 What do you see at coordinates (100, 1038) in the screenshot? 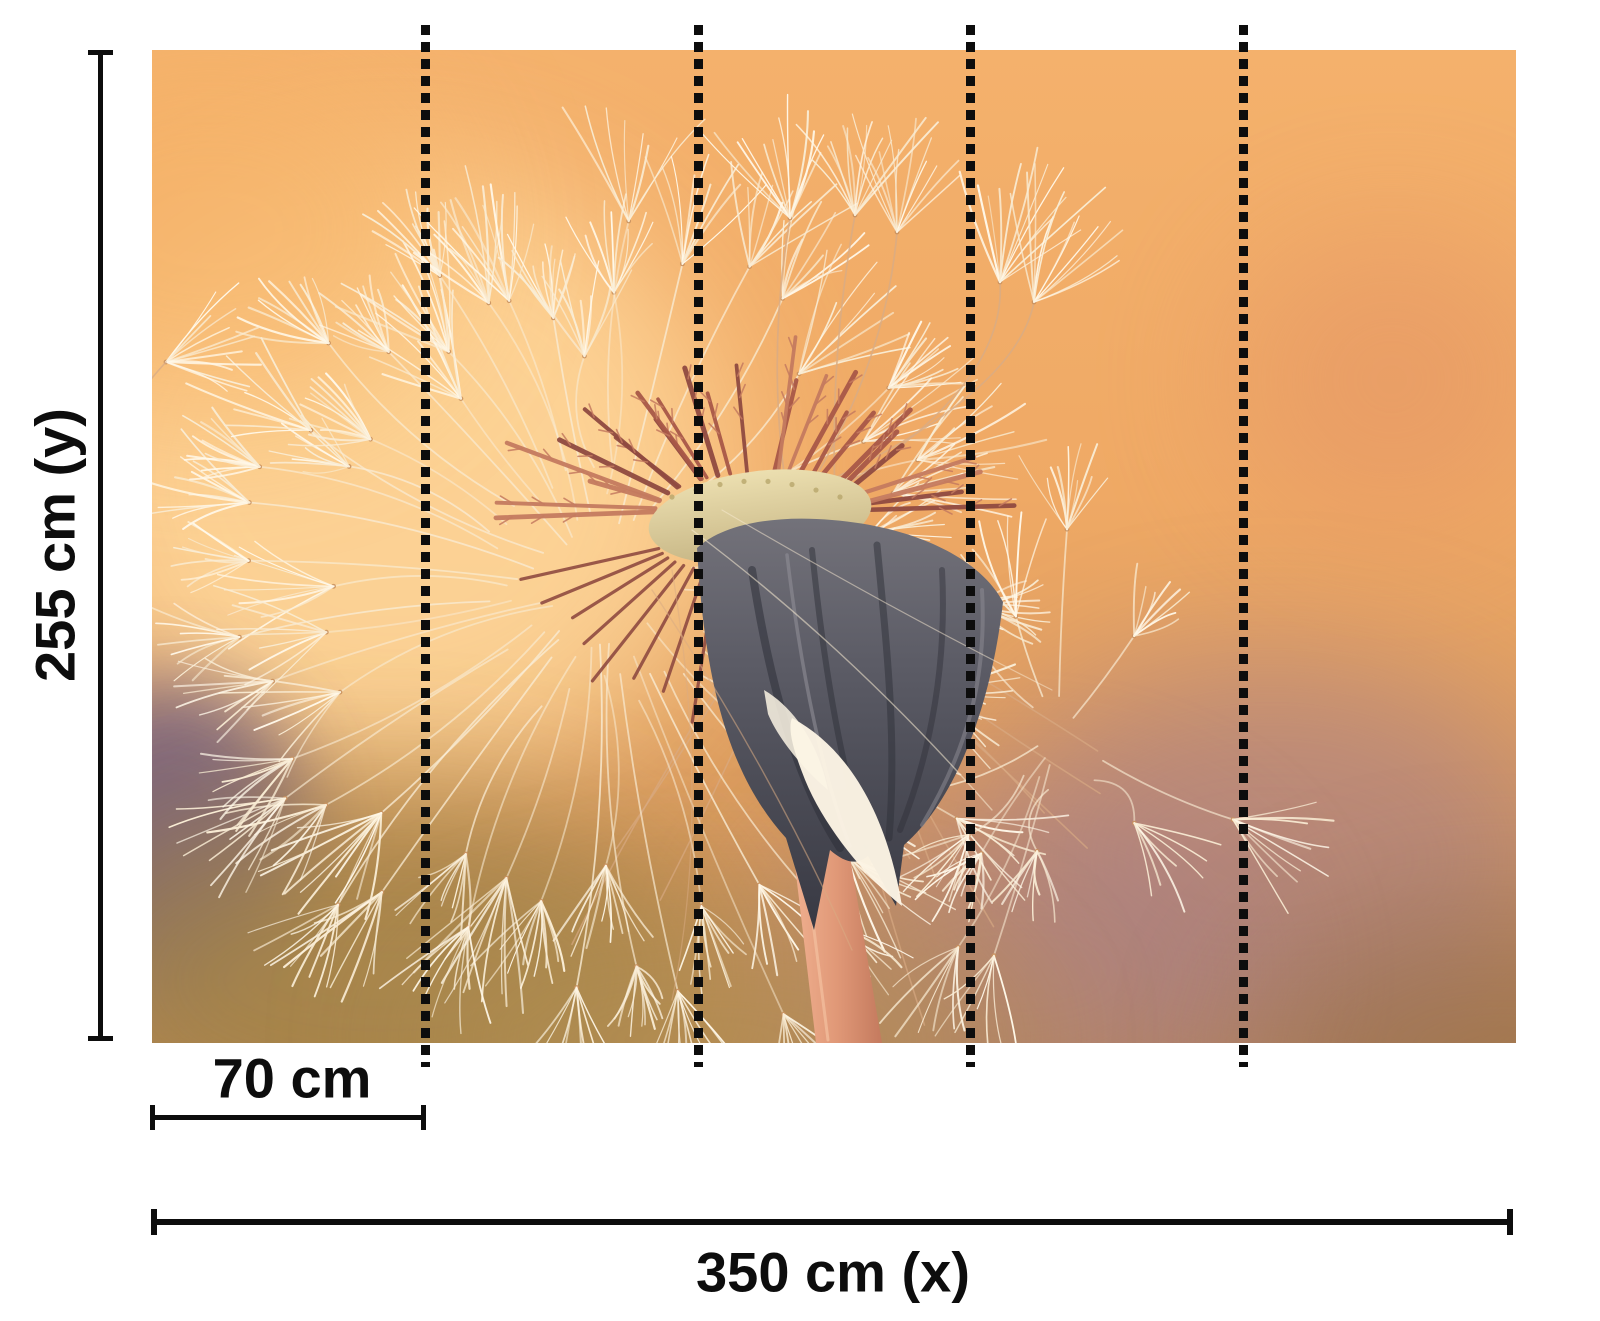
I see `height-dimension-cap-bottom` at bounding box center [100, 1038].